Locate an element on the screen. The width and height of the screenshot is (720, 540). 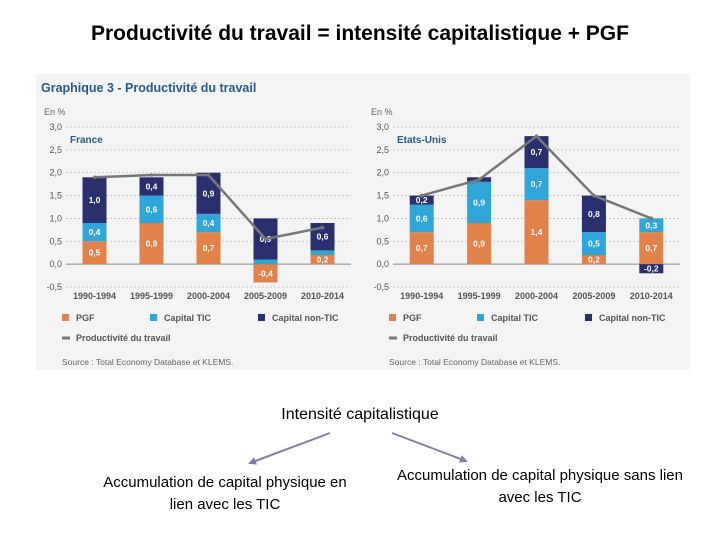
france-legend-nontic: Capital non-TIC is located at coordinates (305, 318).